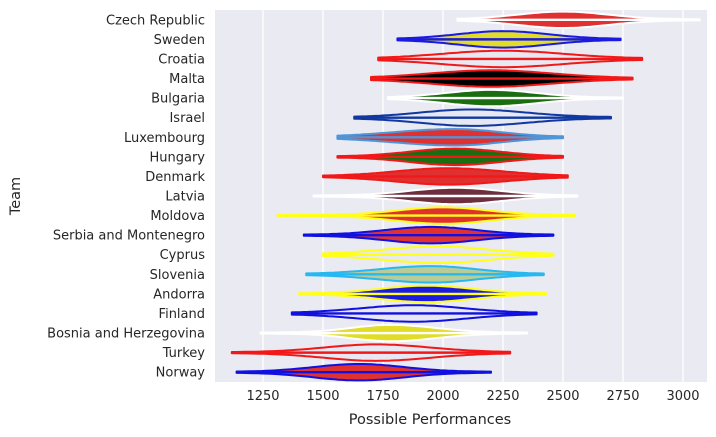 Image resolution: width=716 pixels, height=437 pixels. Describe the element at coordinates (185, 197) in the screenshot. I see `y-tick-label: Latvia` at that location.